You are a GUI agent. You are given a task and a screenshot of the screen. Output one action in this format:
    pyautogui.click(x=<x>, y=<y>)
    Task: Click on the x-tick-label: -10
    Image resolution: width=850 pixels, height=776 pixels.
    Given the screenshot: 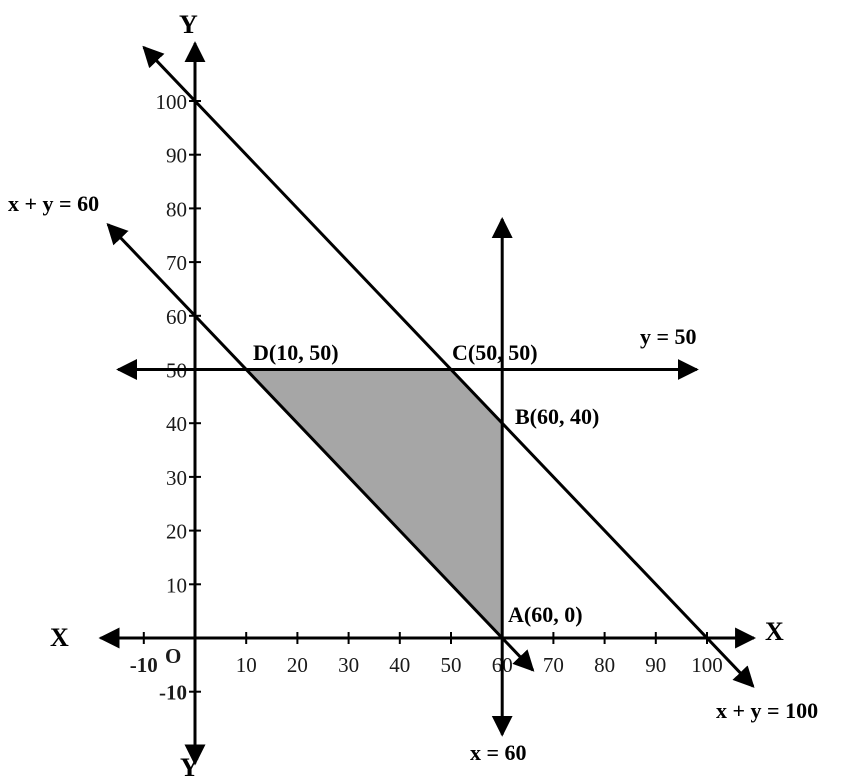 What is the action you would take?
    pyautogui.click(x=144, y=665)
    